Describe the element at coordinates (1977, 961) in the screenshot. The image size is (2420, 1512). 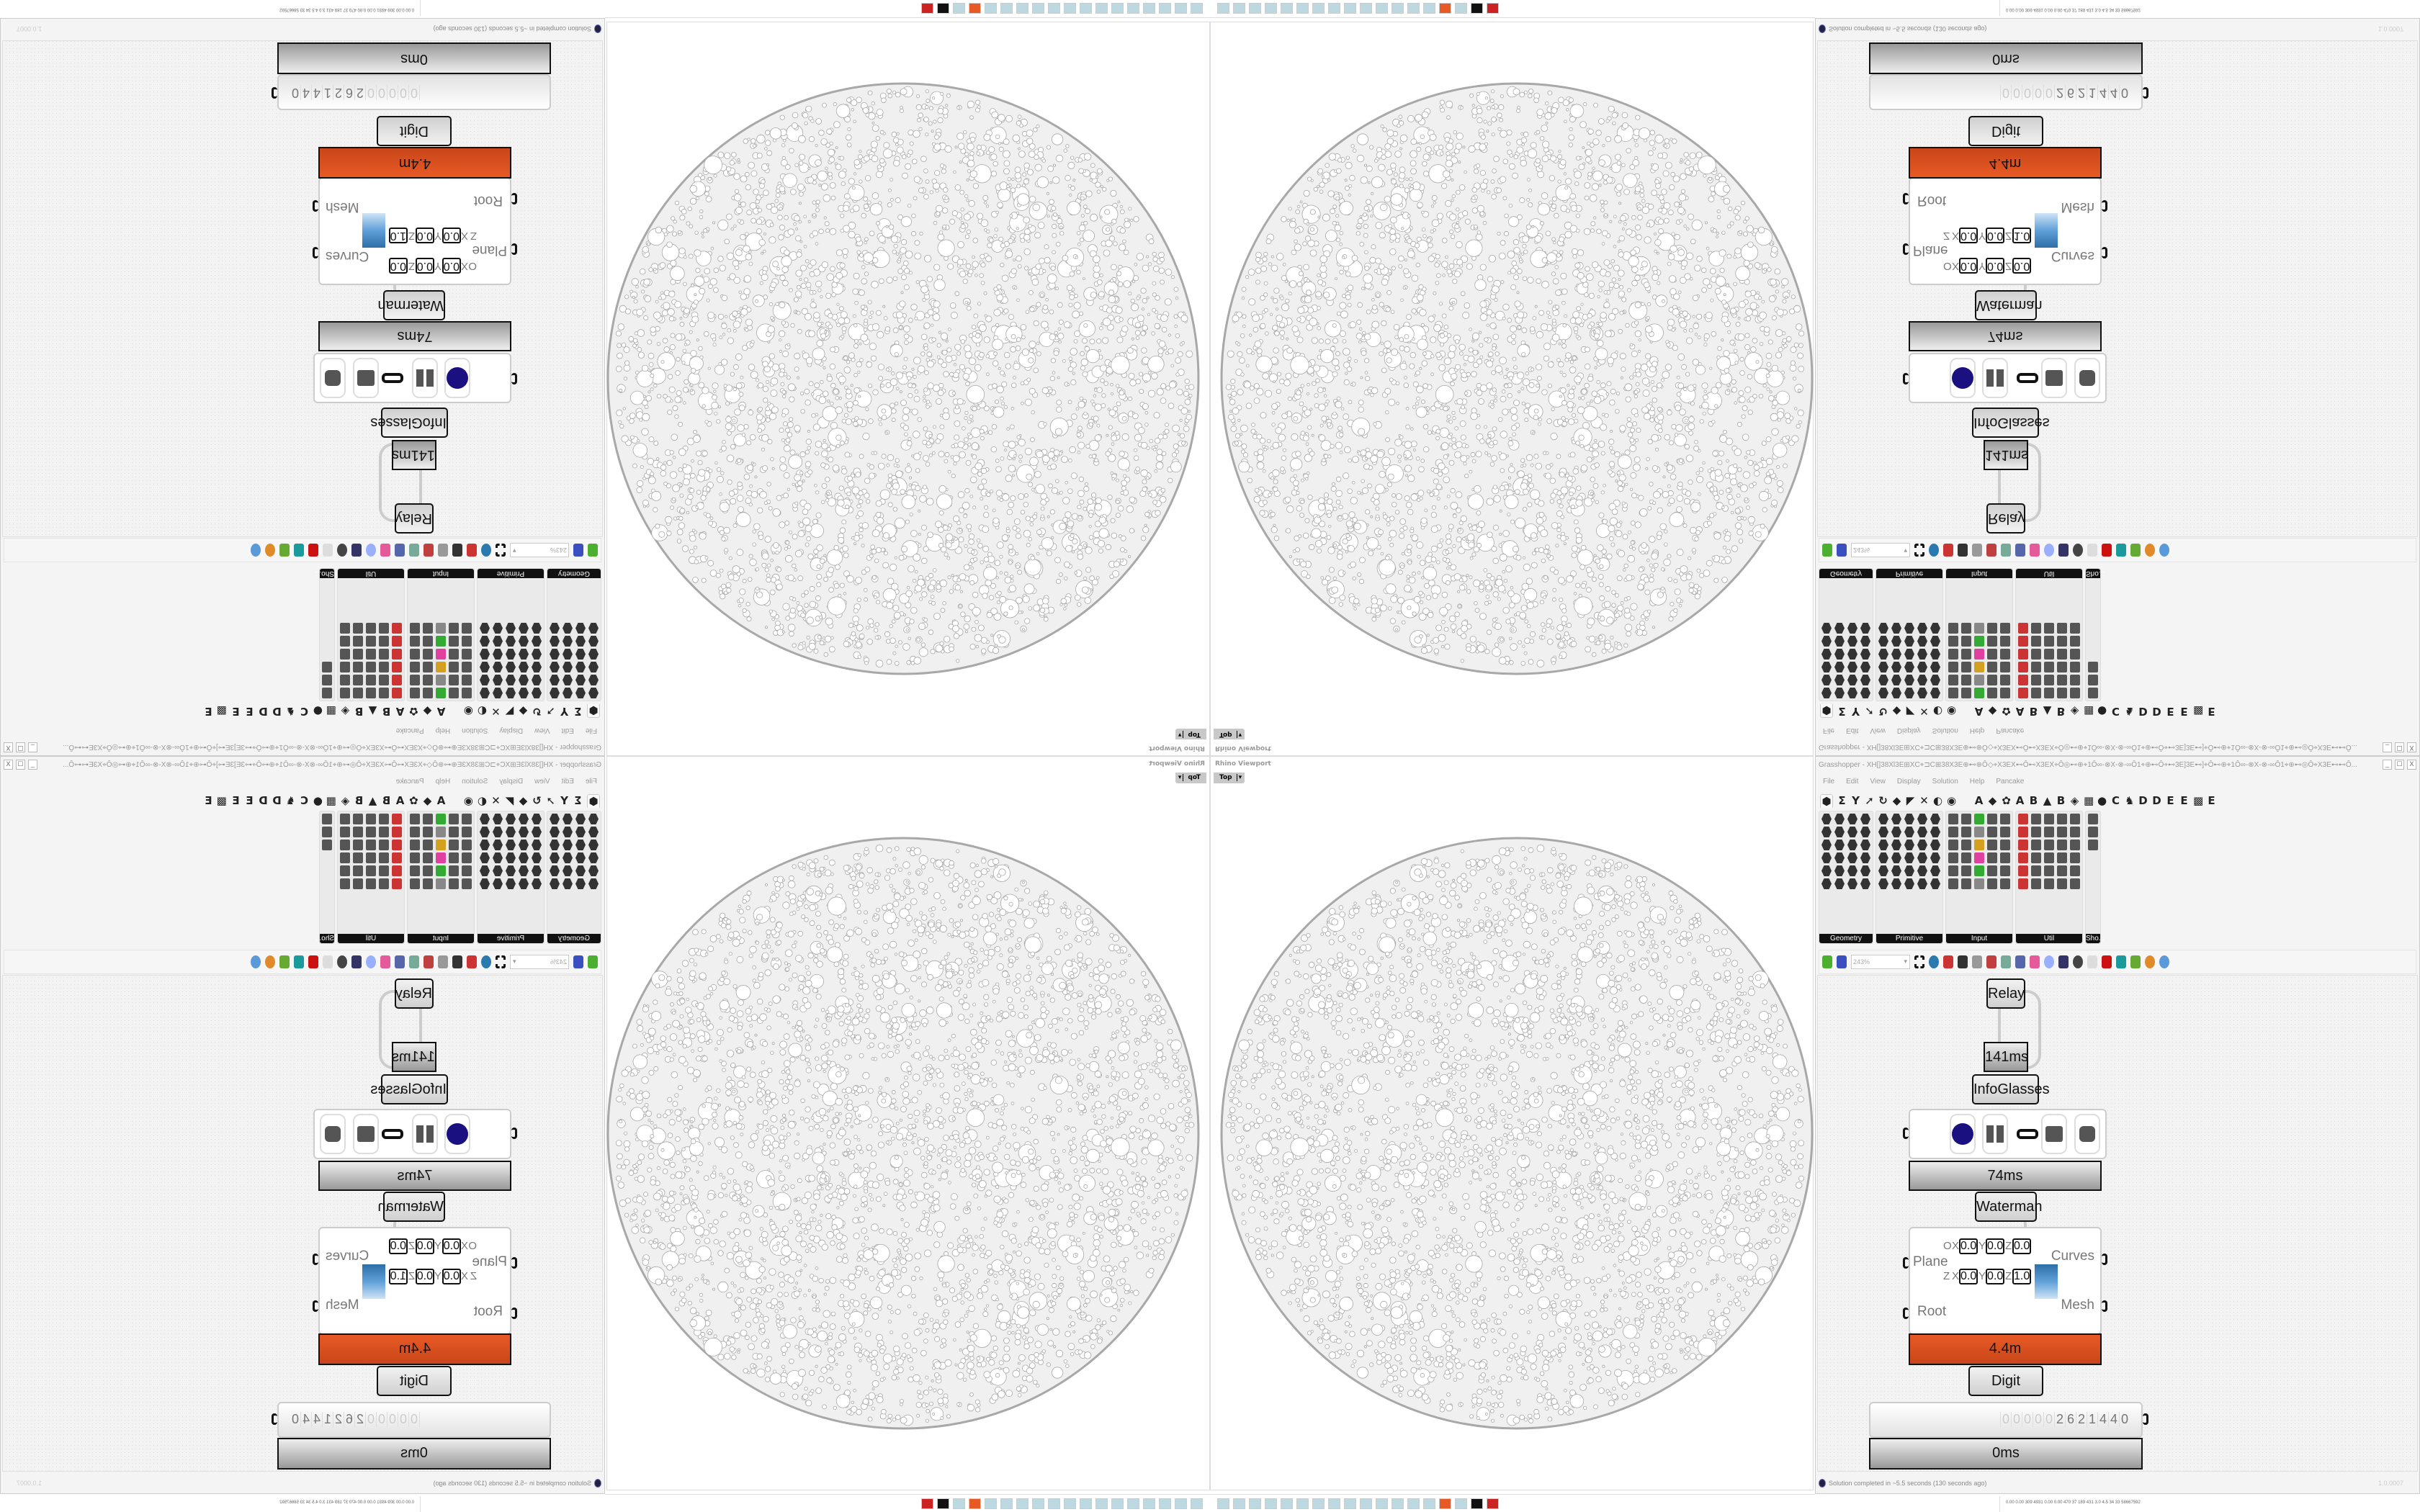
I see `email-icon` at that location.